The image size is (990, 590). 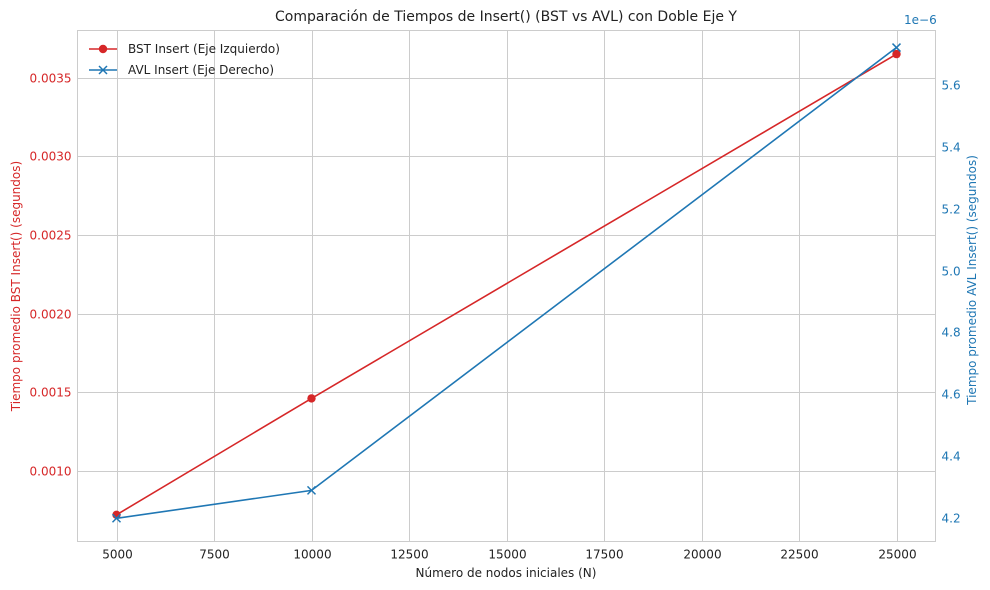 What do you see at coordinates (920, 20) in the screenshot?
I see `right-axis-offset-label: 1e−6` at bounding box center [920, 20].